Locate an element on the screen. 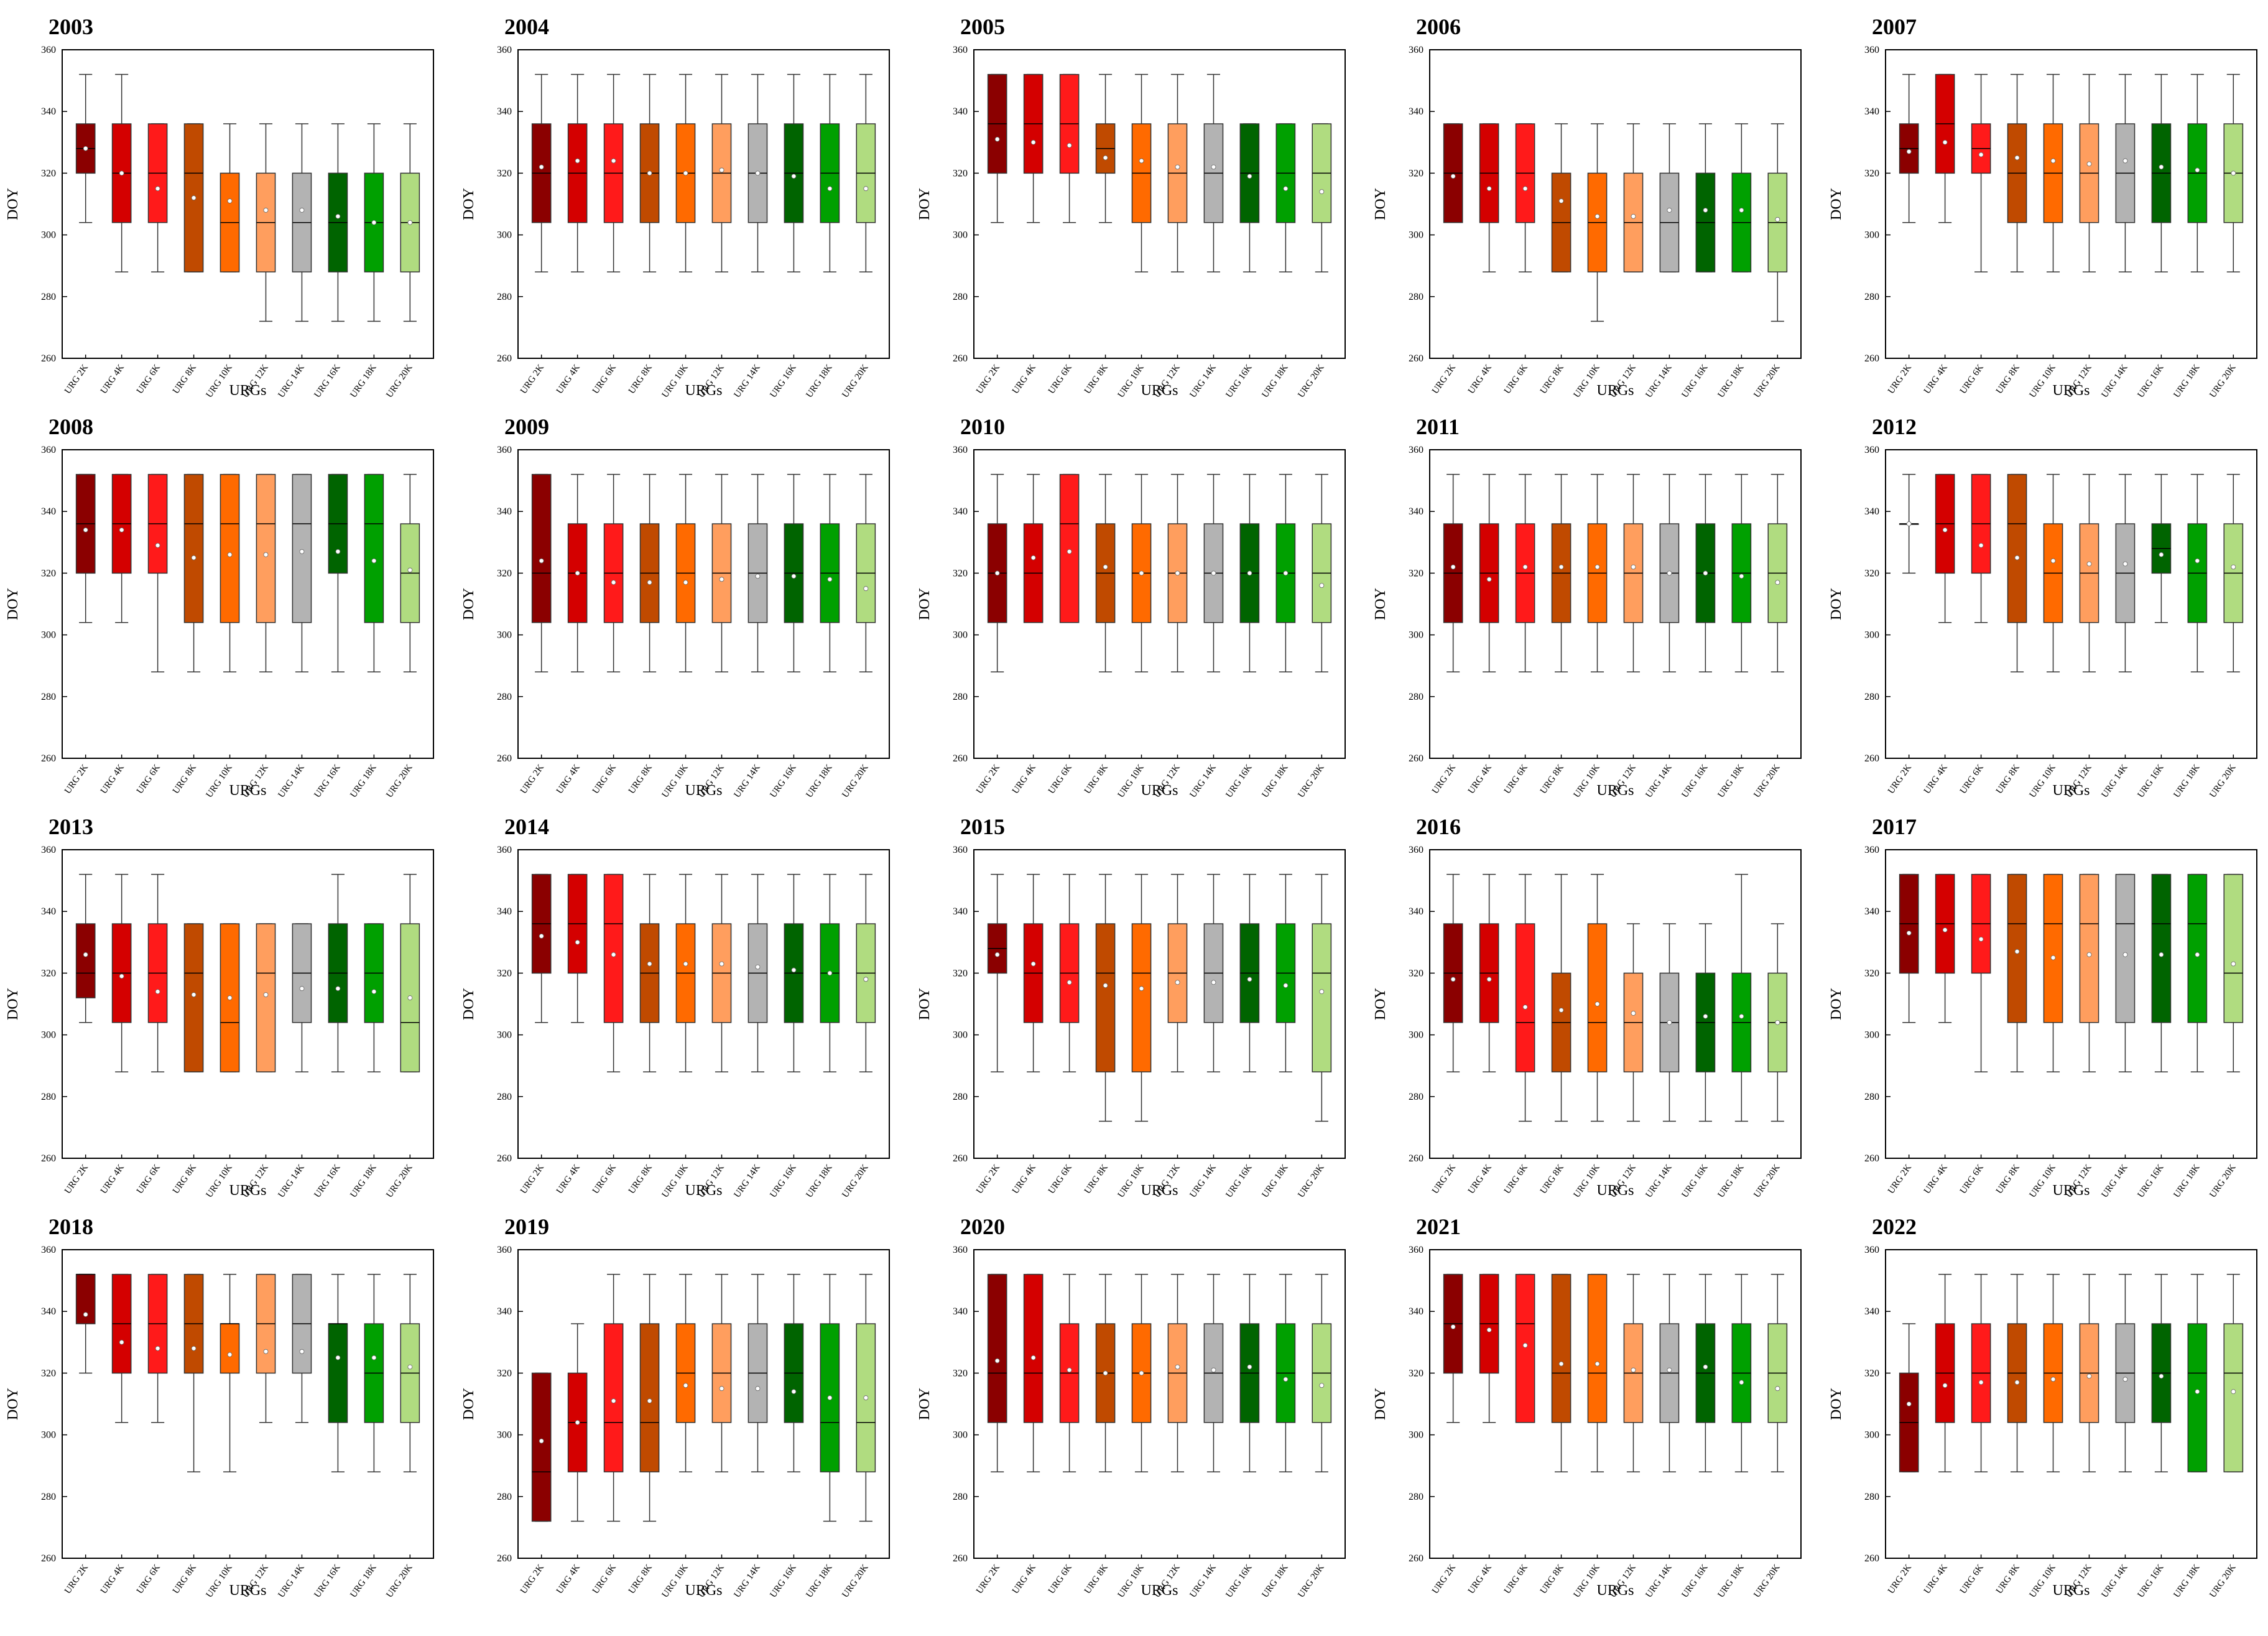 This screenshot has height=1636, width=2268. panel-title-2020: 2020 is located at coordinates (983, 1226).